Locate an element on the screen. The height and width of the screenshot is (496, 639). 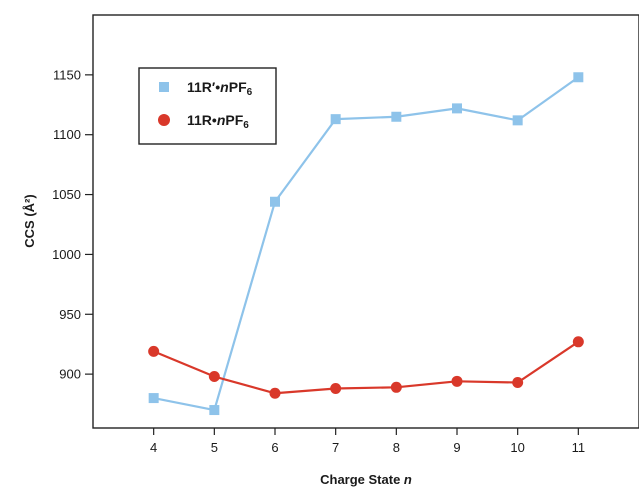
legend-label-series-1: 11R′•nPF6 is located at coordinates (220, 88).